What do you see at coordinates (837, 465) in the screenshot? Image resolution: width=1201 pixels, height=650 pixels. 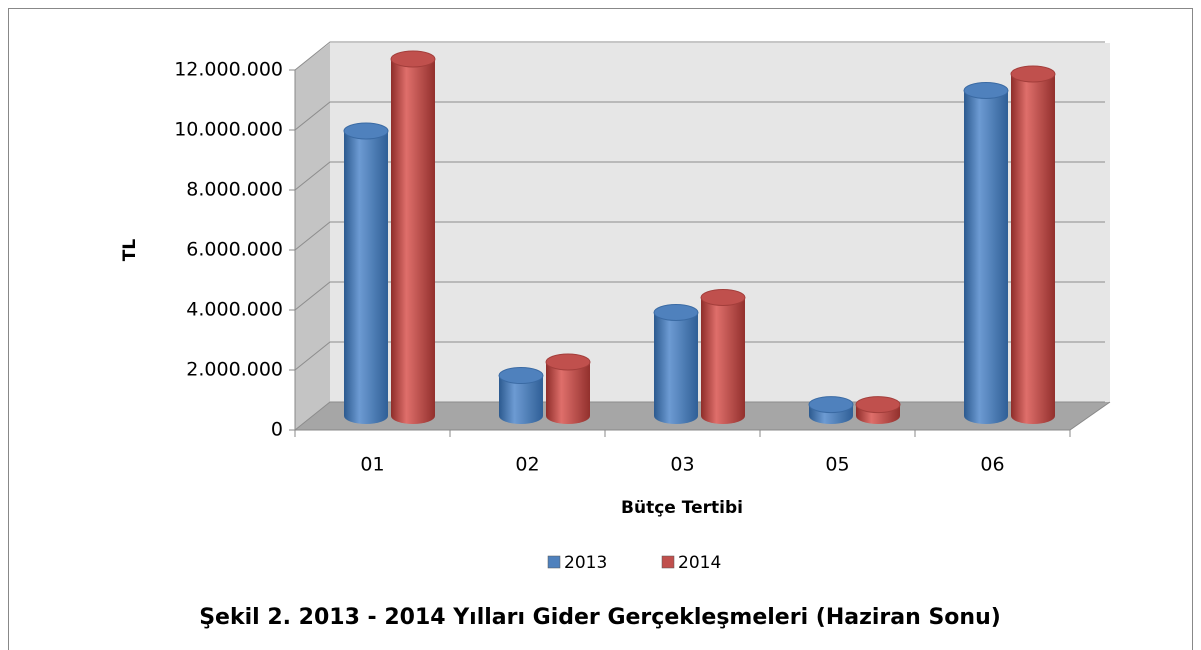 I see `x-tick-label: 05` at bounding box center [837, 465].